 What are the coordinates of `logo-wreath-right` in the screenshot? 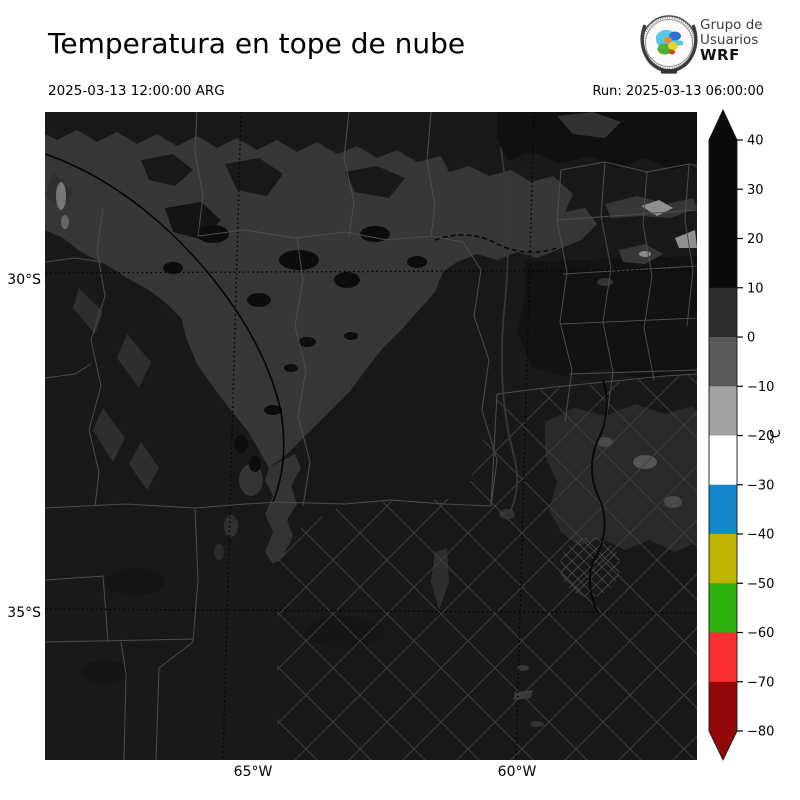 It's located at (684, 48).